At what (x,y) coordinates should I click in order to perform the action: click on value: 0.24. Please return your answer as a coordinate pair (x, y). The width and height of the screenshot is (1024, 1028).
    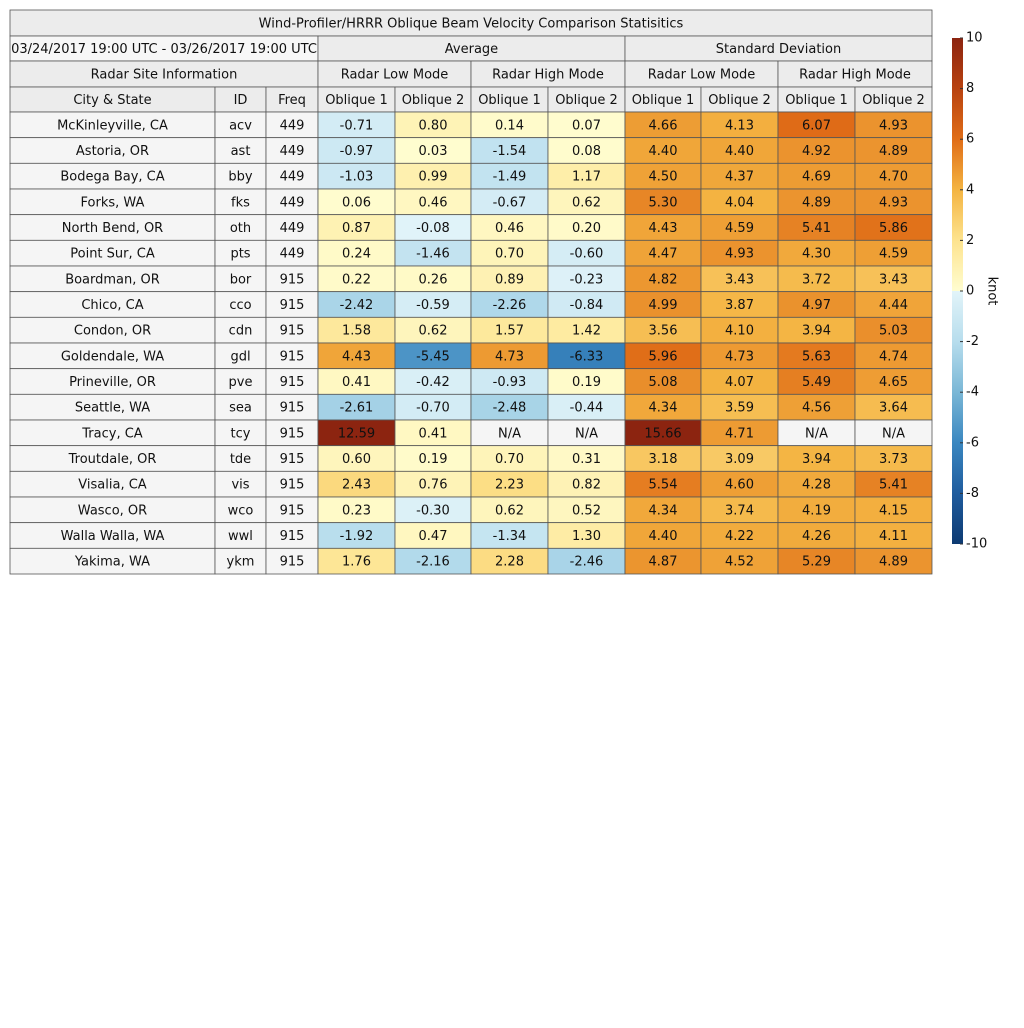
    Looking at the image, I should click on (356, 254).